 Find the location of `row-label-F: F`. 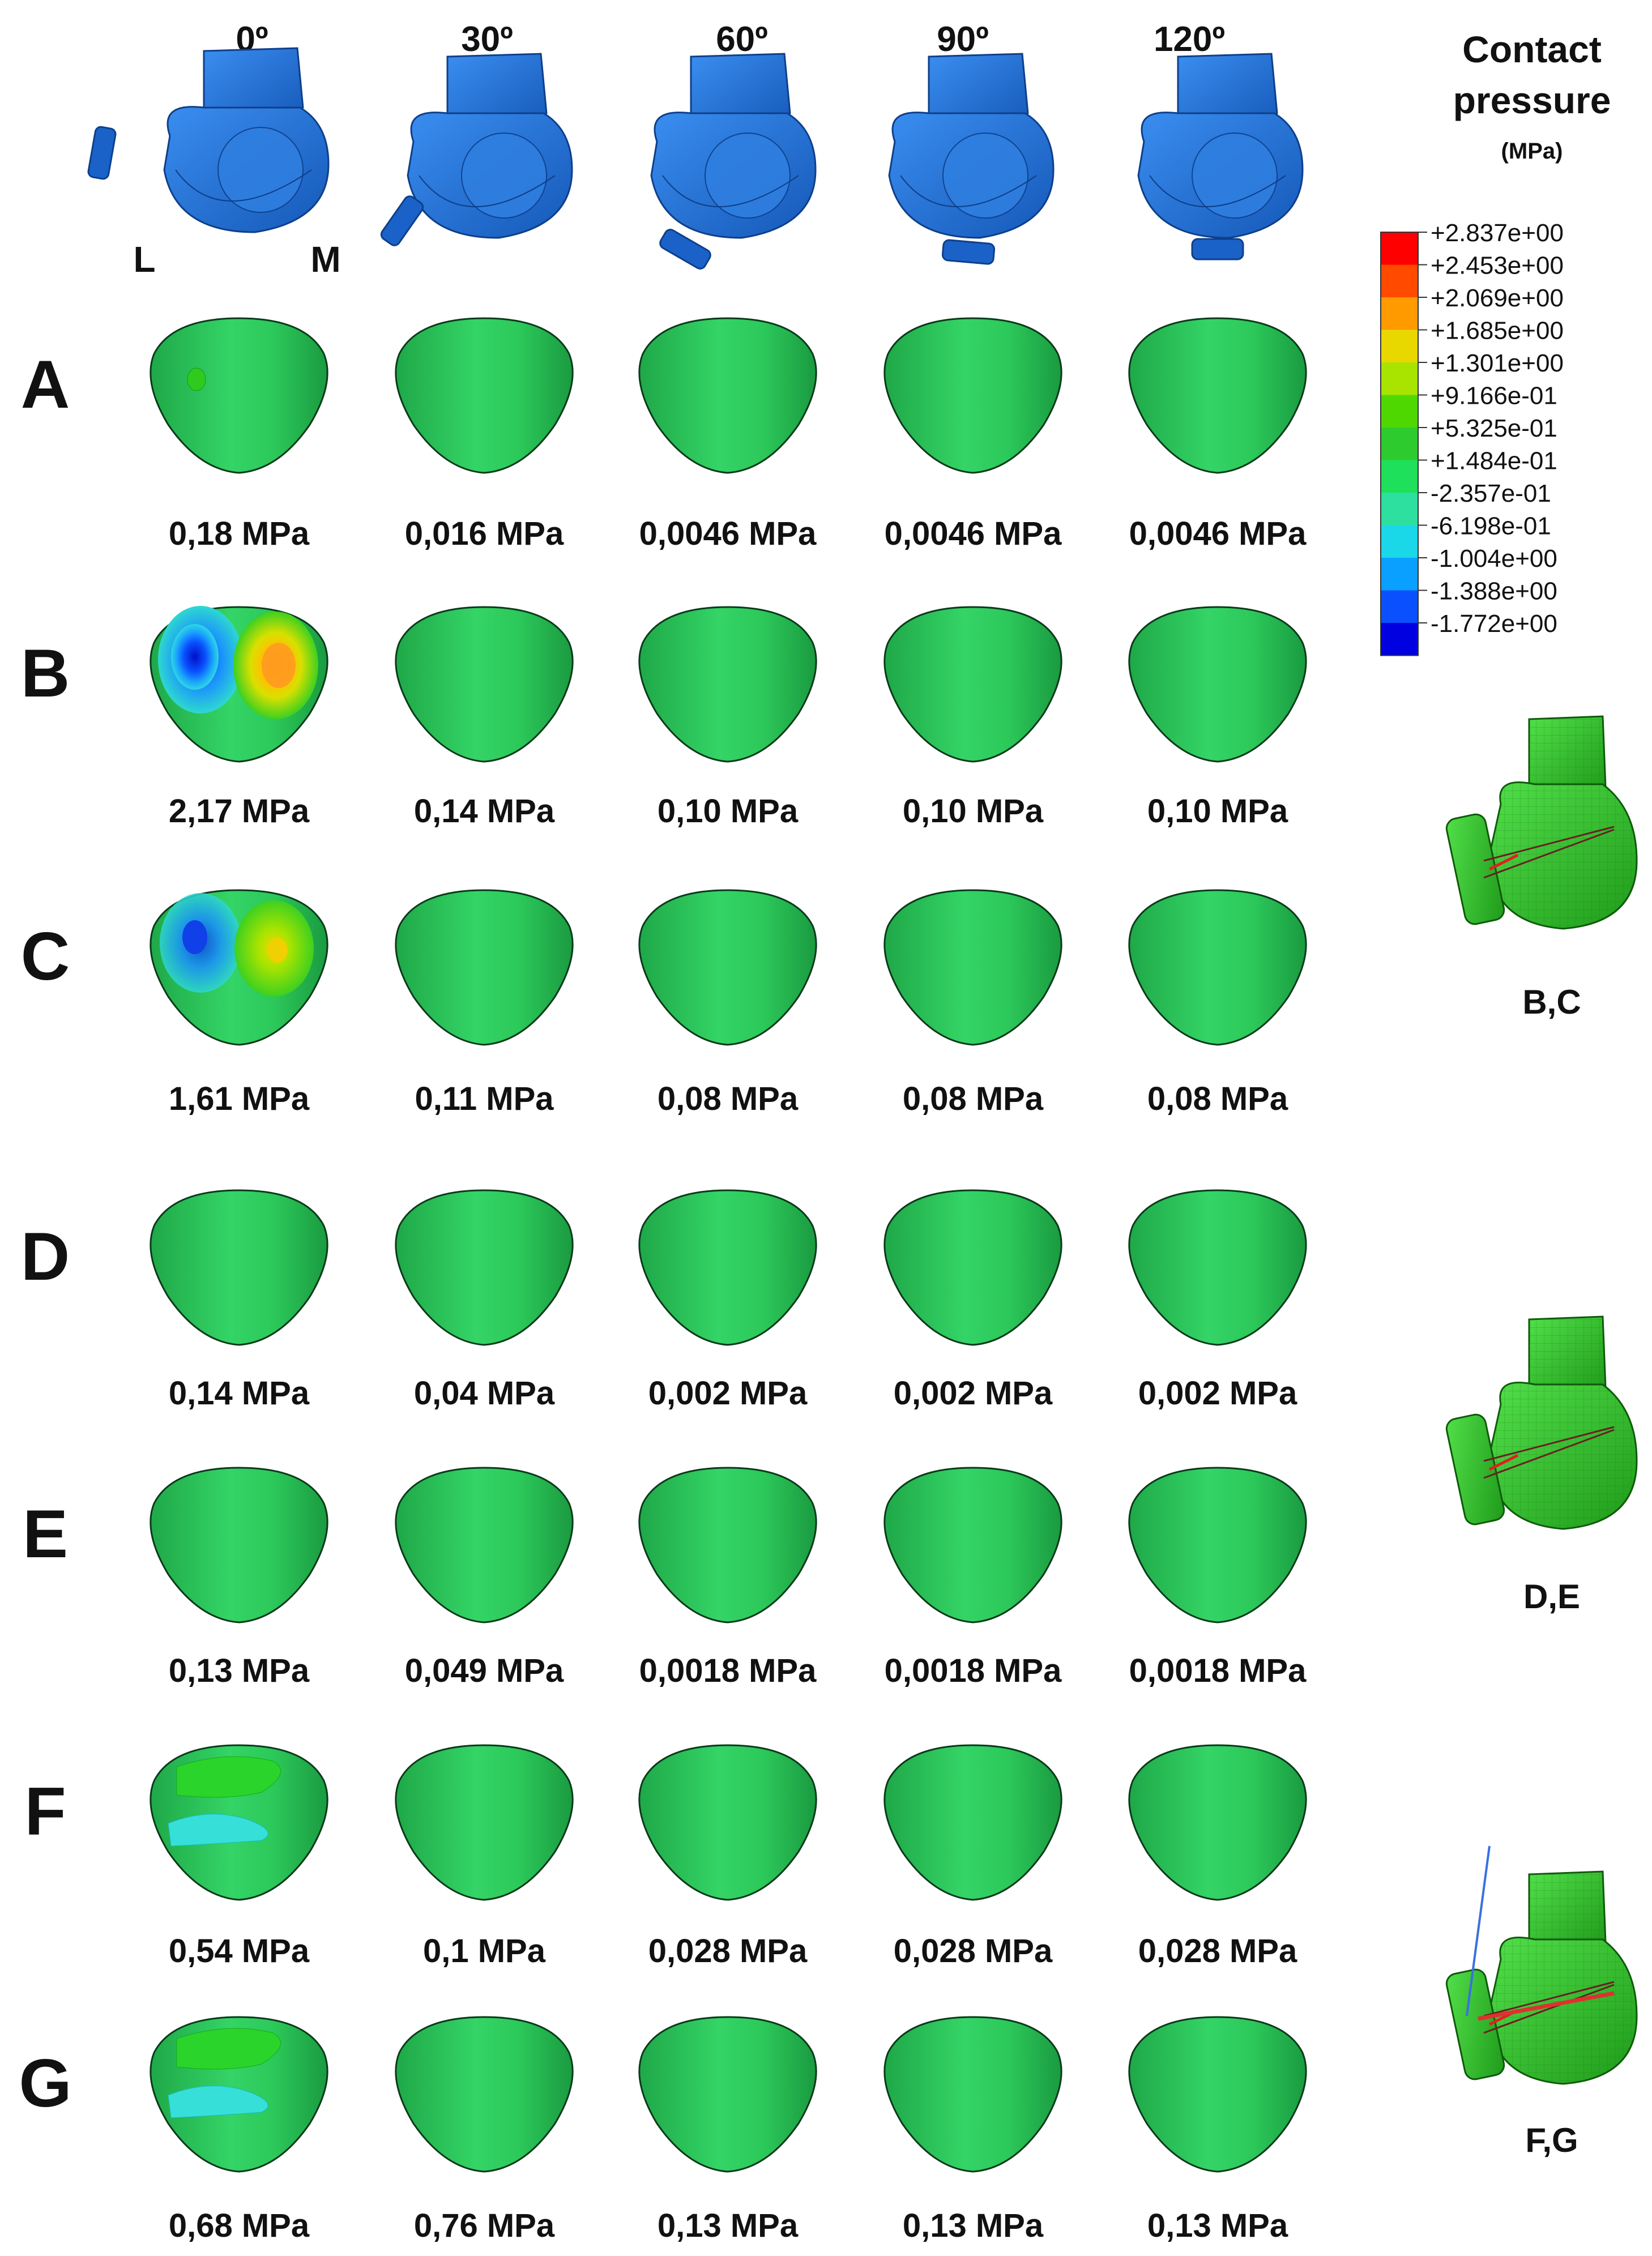

row-label-F: F is located at coordinates (45, 1811).